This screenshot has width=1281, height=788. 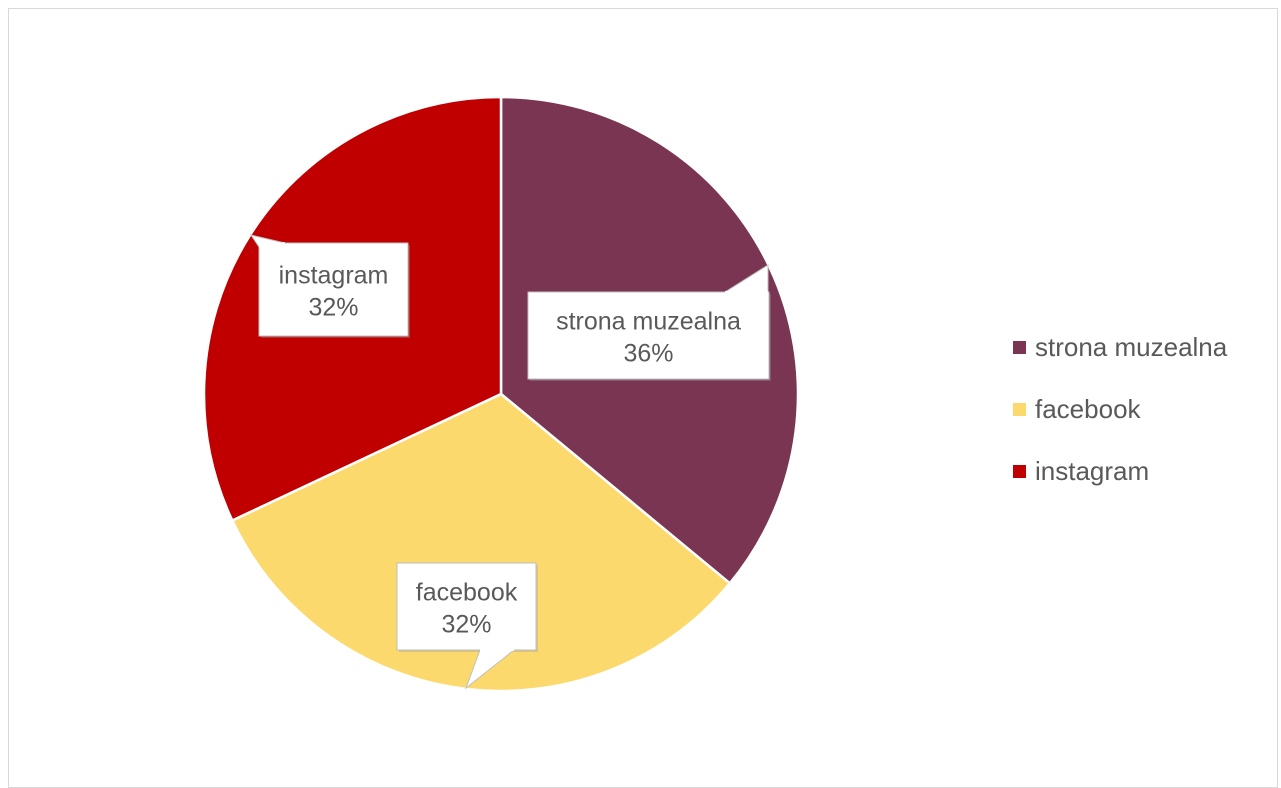 I want to click on data-label-strona-muzealna: strona muzealna 36%, so click(x=649, y=322).